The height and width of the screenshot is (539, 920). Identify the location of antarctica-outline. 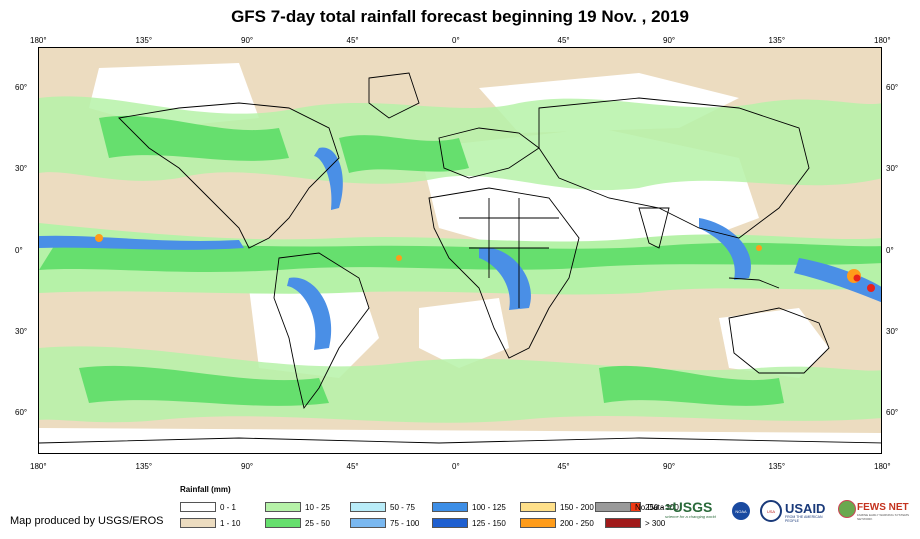
(460, 440).